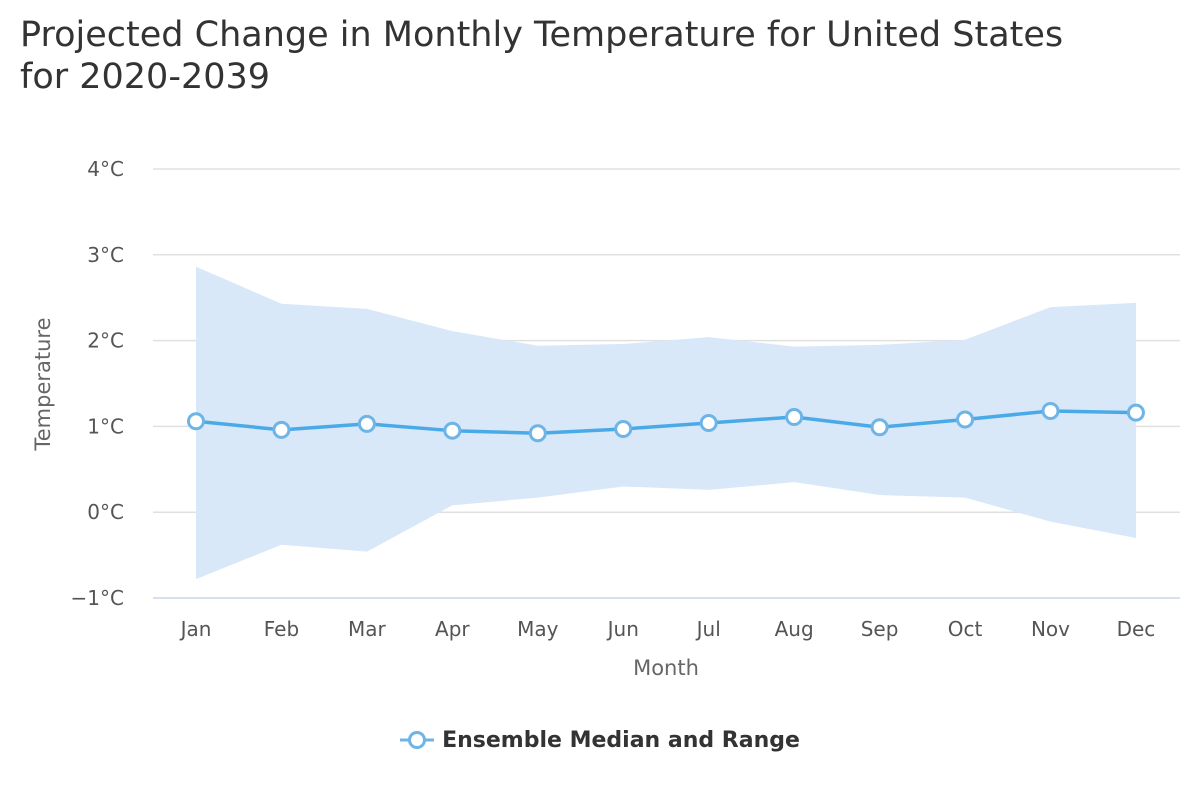  What do you see at coordinates (666, 668) in the screenshot?
I see `x-axis-title: Month` at bounding box center [666, 668].